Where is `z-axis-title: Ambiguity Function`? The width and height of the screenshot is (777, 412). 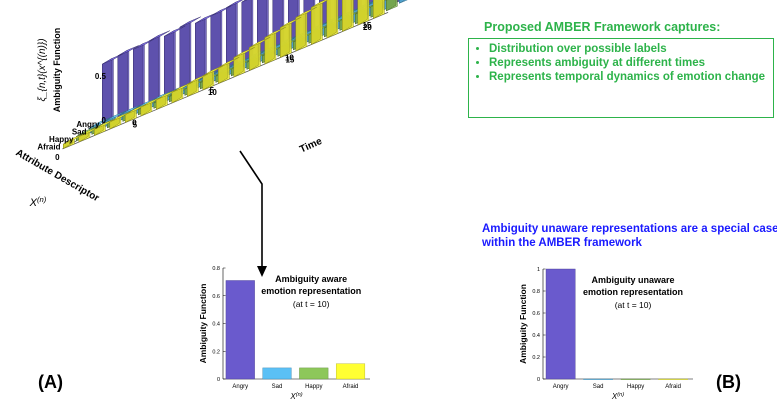
z-axis-title: Ambiguity Function is located at coordinates (57, 70).